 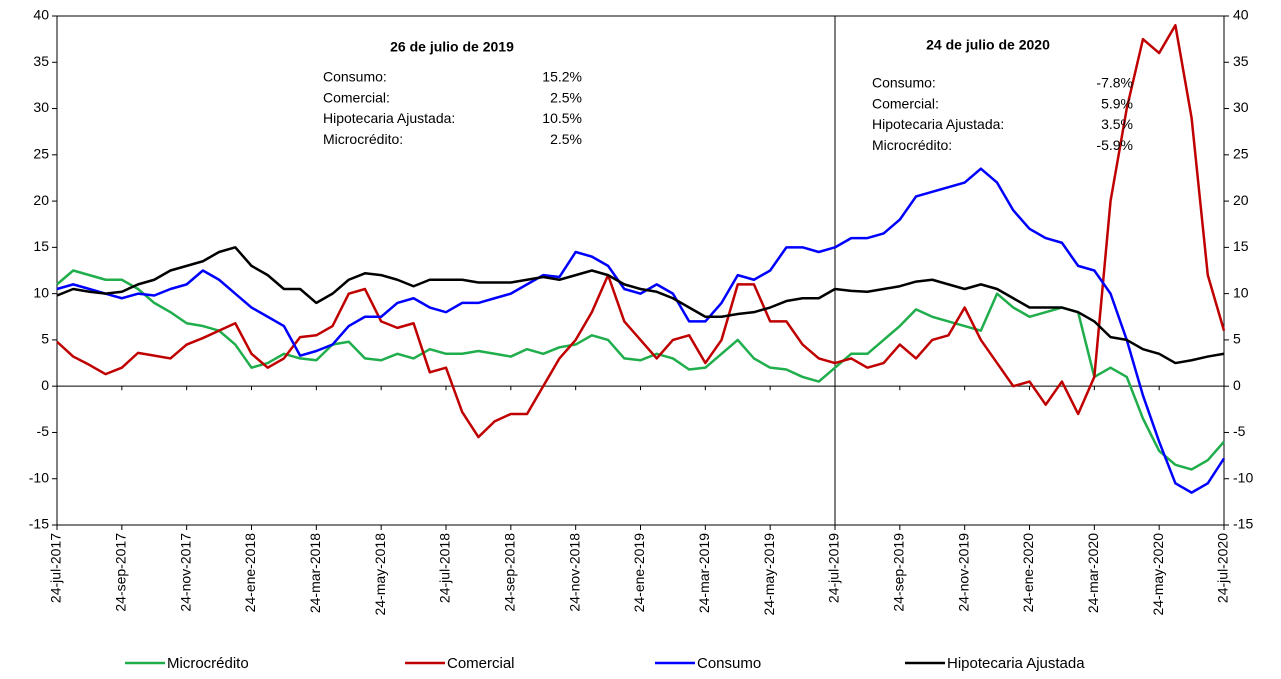 What do you see at coordinates (510, 572) in the screenshot?
I see `x-tick-label: 24-sep-2018` at bounding box center [510, 572].